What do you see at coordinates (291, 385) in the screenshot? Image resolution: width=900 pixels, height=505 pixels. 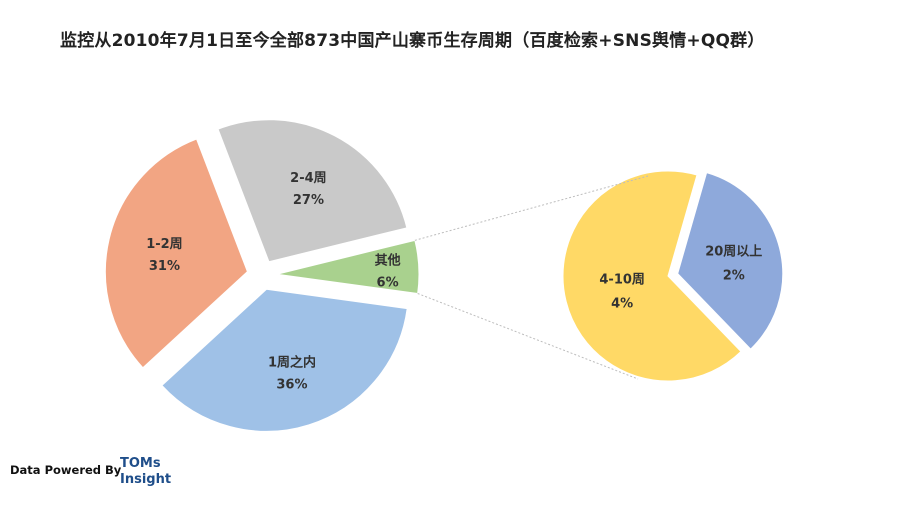 I see `main-value-0: 36%` at bounding box center [291, 385].